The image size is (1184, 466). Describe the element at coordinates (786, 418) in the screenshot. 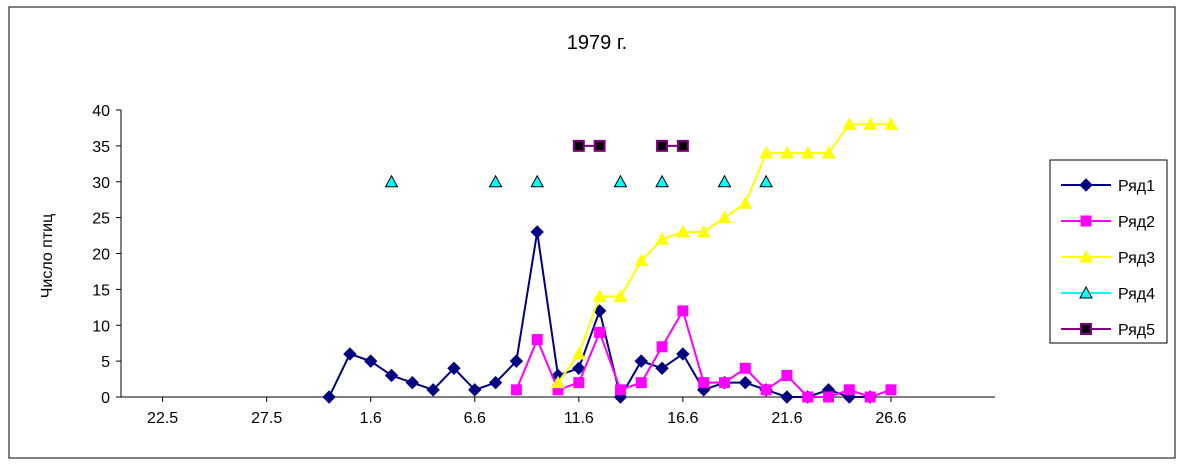

I see `x-tick-label: 21.6` at that location.